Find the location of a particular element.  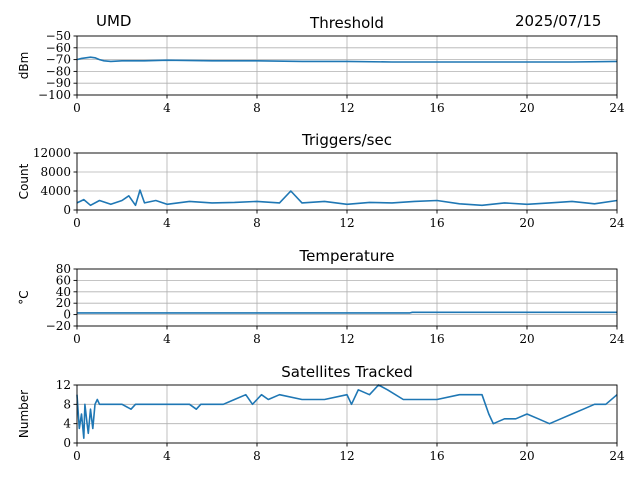

y-axis-label: Count is located at coordinates (24, 181).